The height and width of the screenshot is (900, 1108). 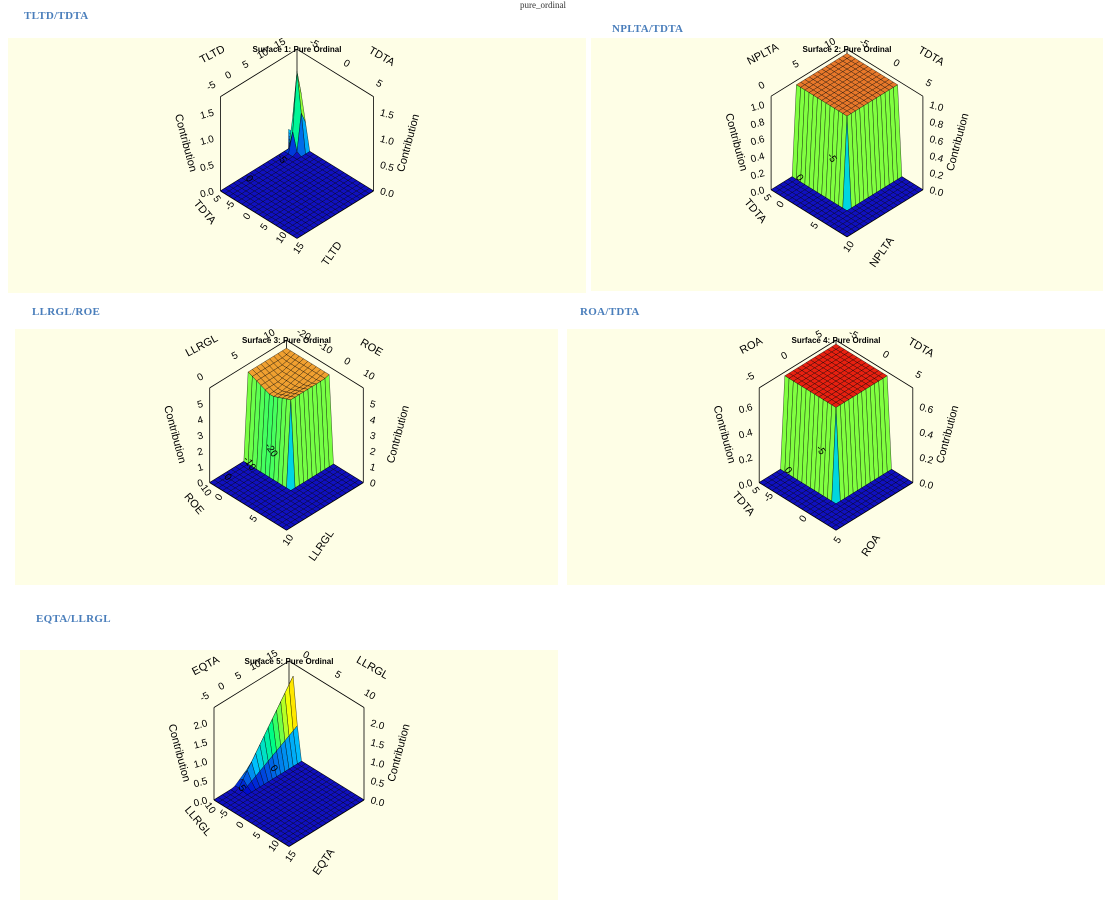 I want to click on axis-label-top-right: LLRGL, so click(x=372, y=668).